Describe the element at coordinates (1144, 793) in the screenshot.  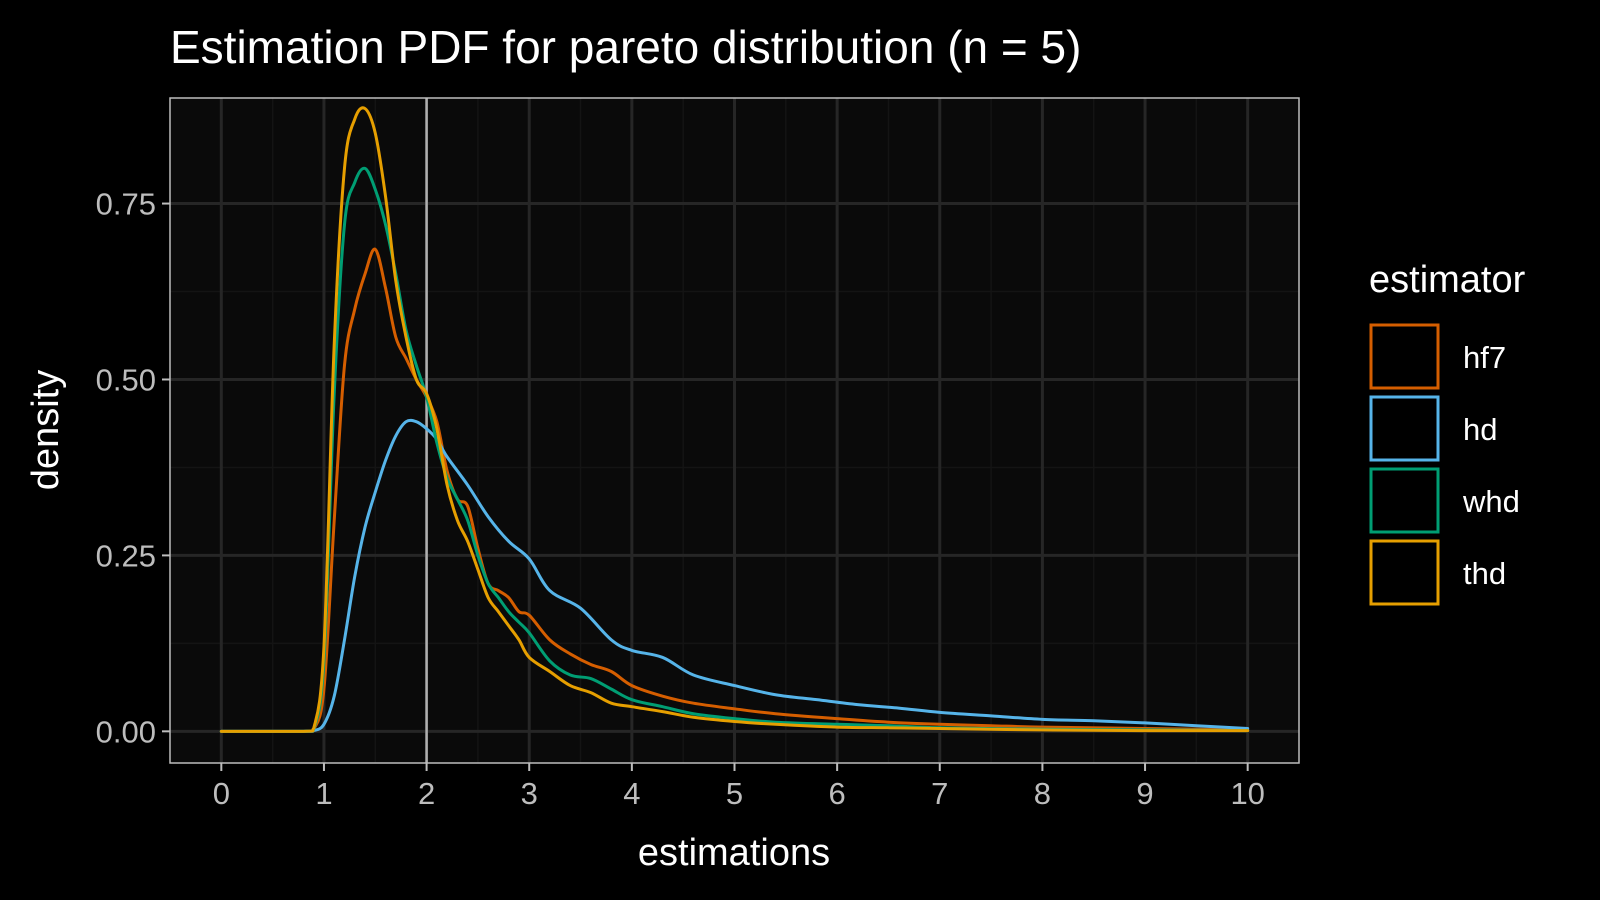
I see `x-tick-label: 9` at that location.